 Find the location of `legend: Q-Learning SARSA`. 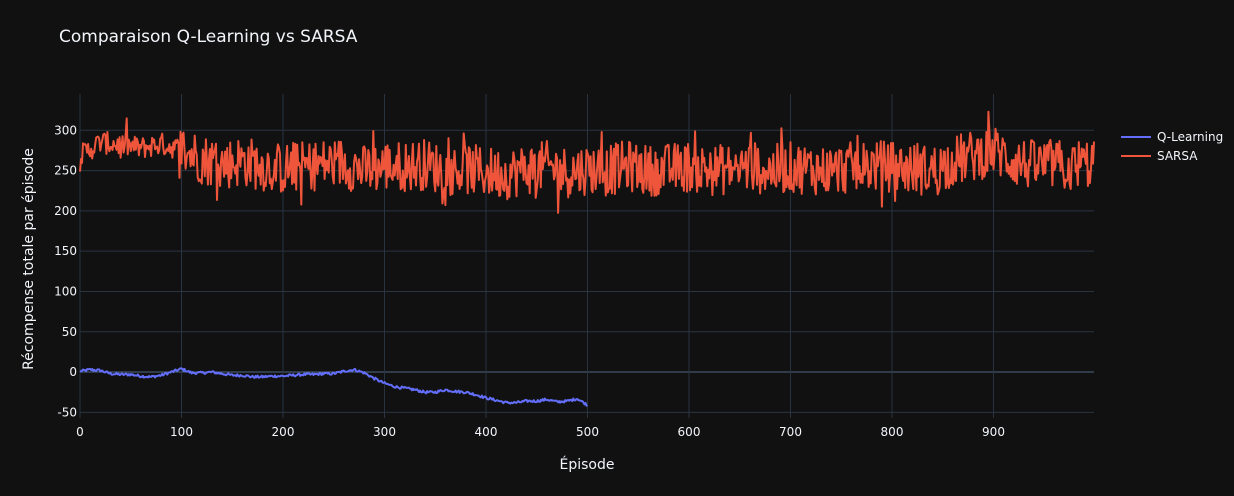

legend: Q-Learning SARSA is located at coordinates (1172, 146).